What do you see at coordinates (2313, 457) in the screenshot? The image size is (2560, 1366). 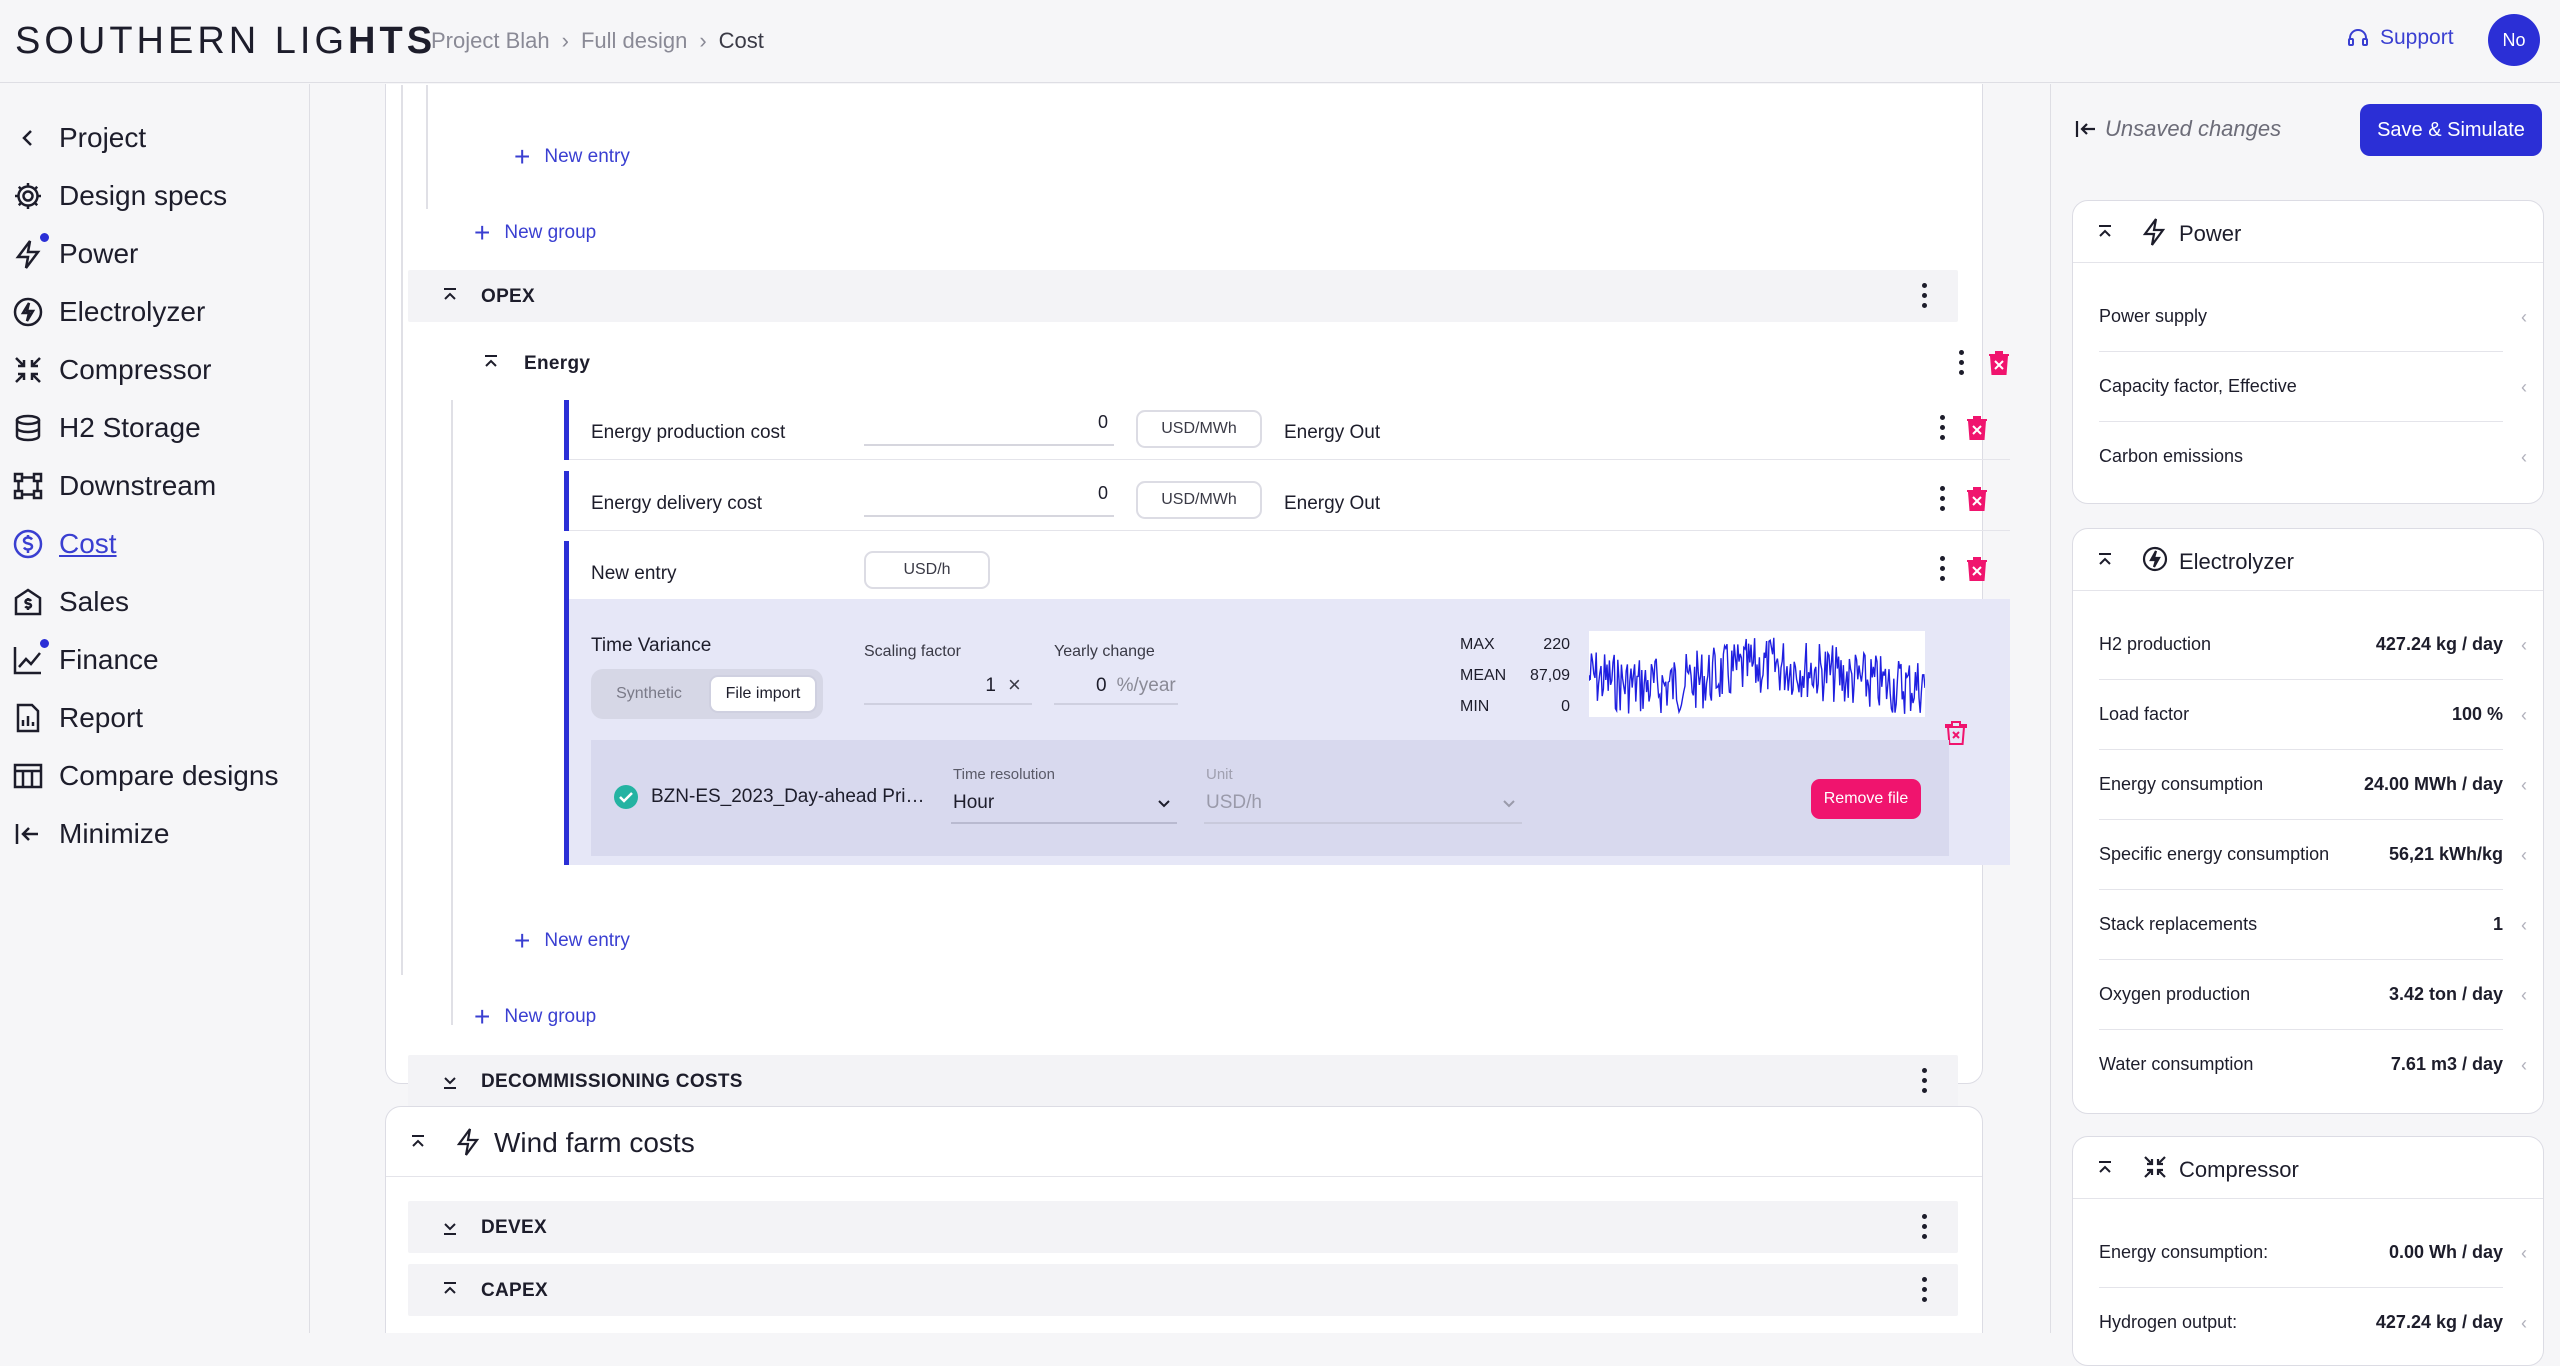 I see `summary-row: Carbon emissions ‹` at bounding box center [2313, 457].